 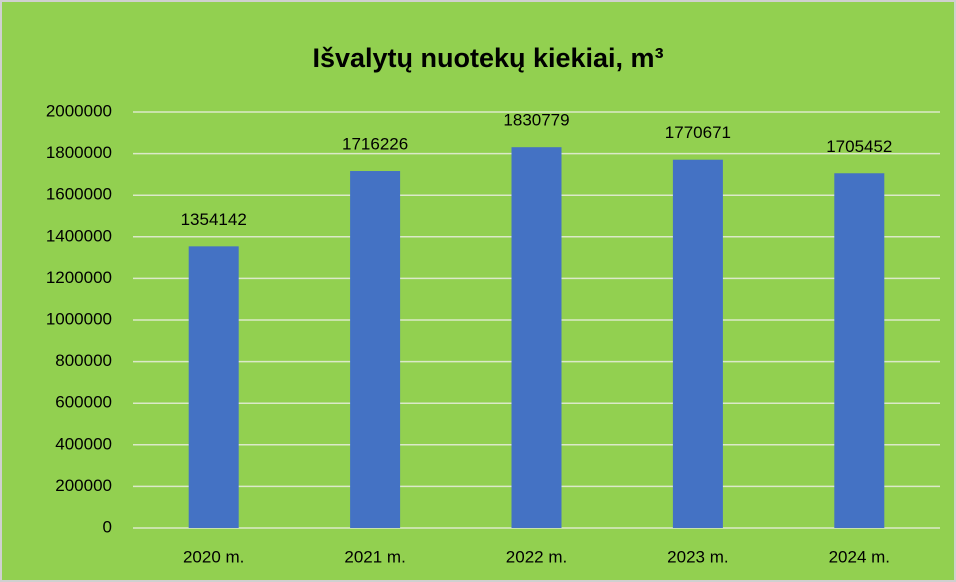 I want to click on data-label: 1770671, so click(x=698, y=132).